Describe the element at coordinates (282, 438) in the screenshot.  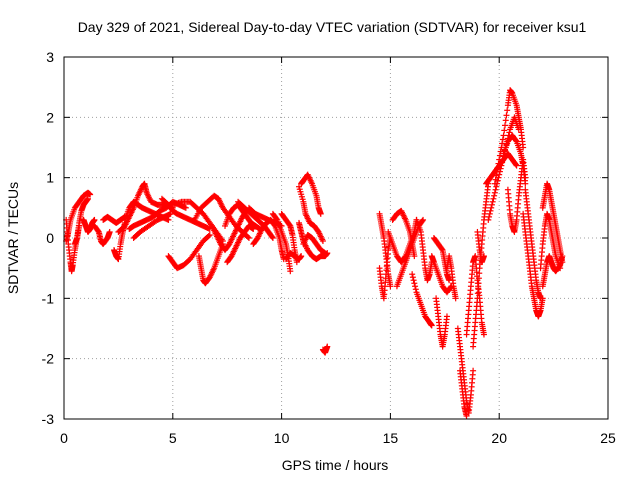
I see `x-tick-label: 10` at that location.